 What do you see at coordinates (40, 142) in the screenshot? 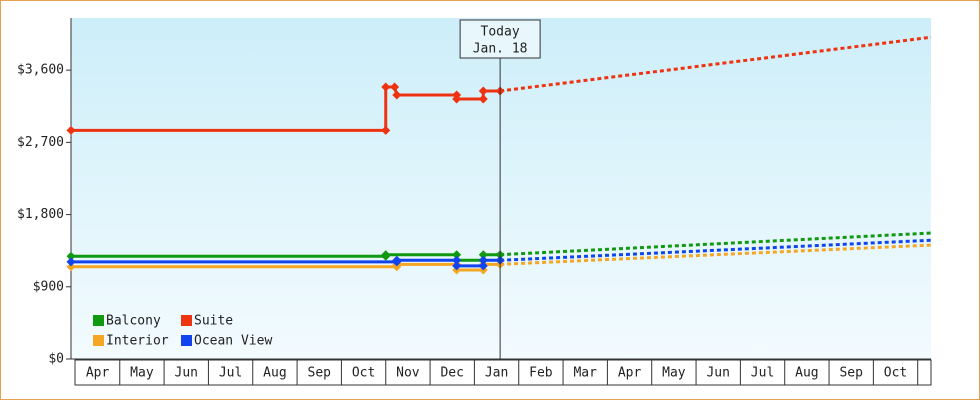
I see `y-tick-label: $2,700` at bounding box center [40, 142].